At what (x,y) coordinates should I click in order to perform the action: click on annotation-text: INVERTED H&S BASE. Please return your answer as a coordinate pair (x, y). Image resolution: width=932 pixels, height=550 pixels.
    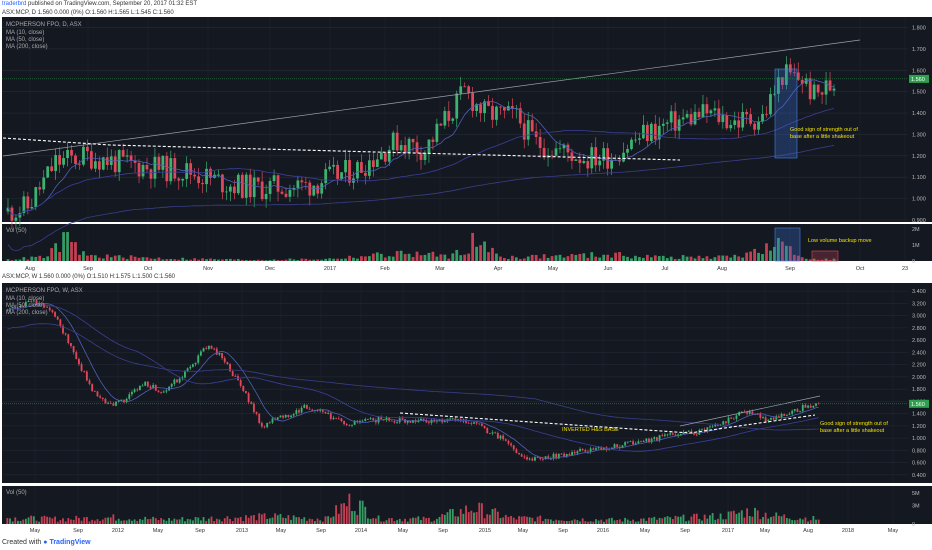
    Looking at the image, I should click on (590, 430).